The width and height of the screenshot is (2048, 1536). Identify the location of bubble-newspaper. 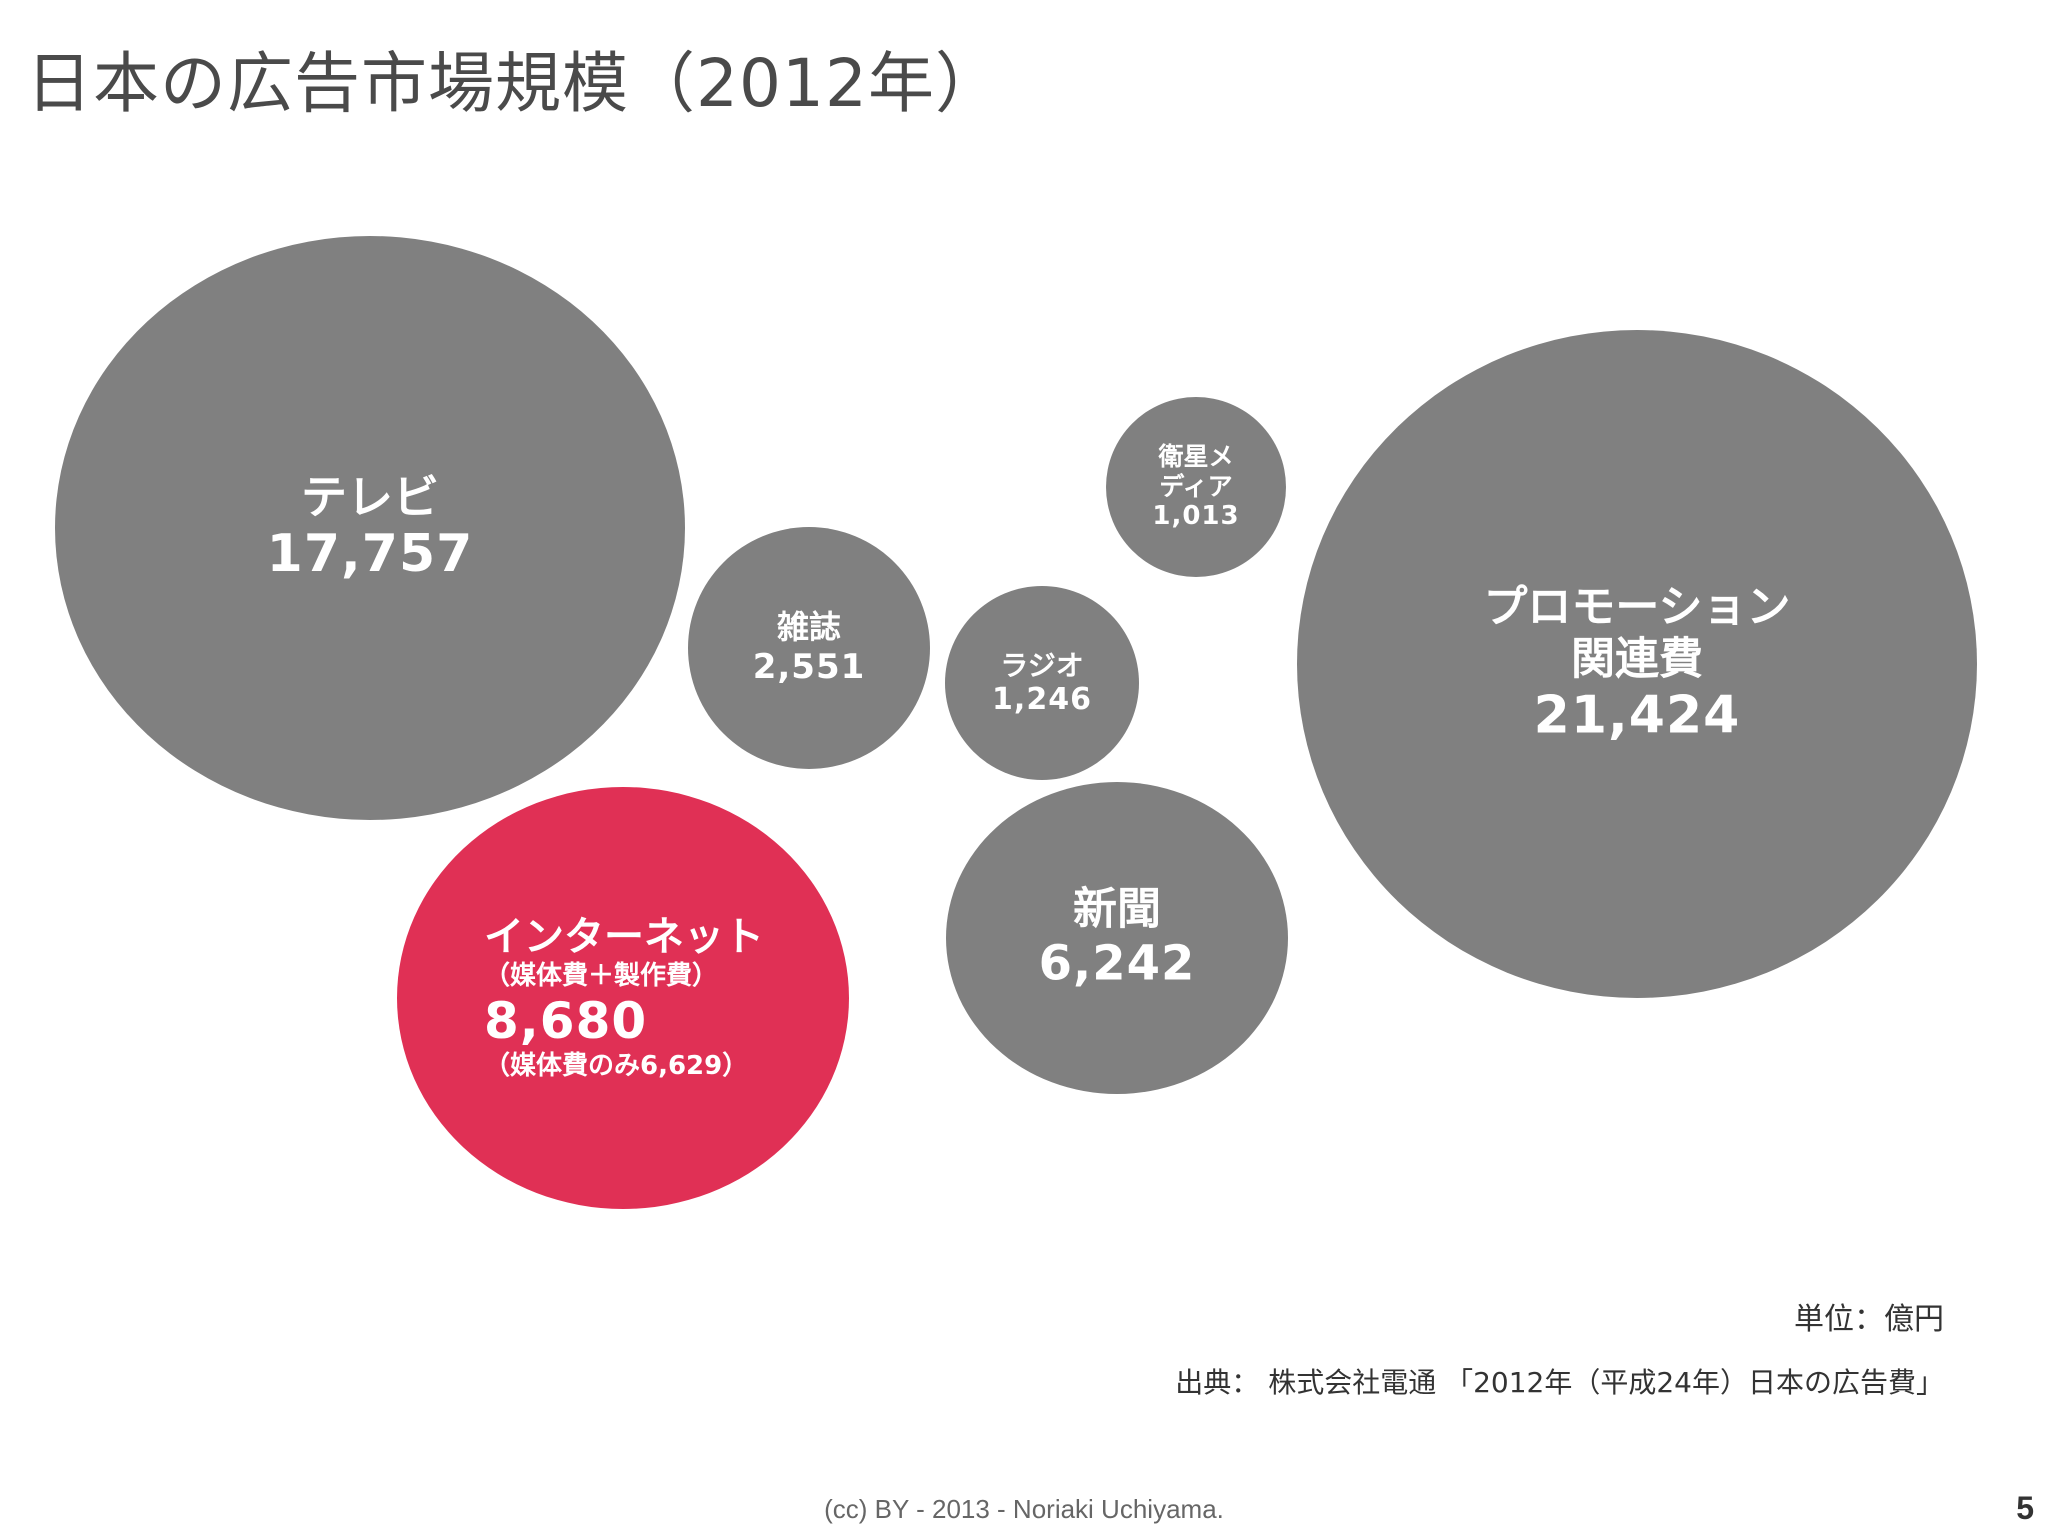
(1117, 938).